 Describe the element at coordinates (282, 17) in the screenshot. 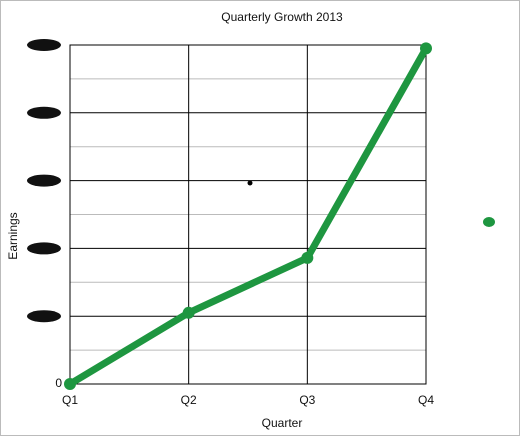

I see `chart-title: Quarterly Growth 2013` at that location.